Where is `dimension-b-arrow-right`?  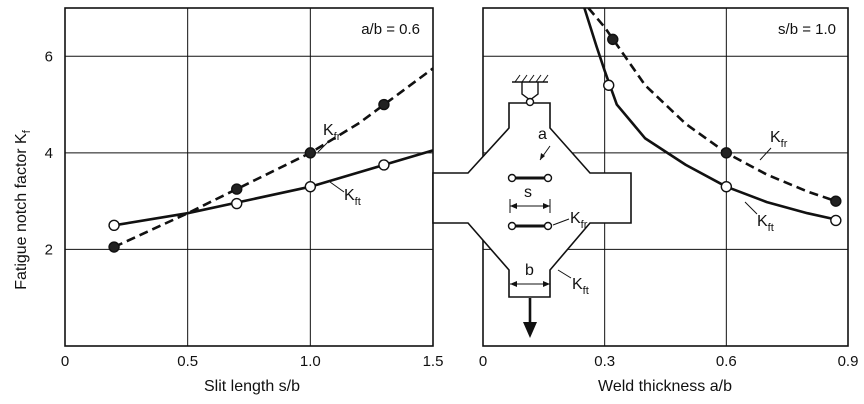 dimension-b-arrow-right is located at coordinates (546, 284).